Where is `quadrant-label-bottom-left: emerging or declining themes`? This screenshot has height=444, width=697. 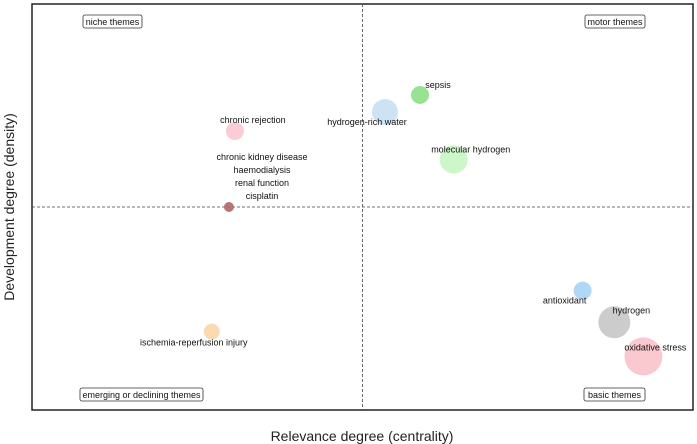
quadrant-label-bottom-left: emerging or declining themes is located at coordinates (141, 394).